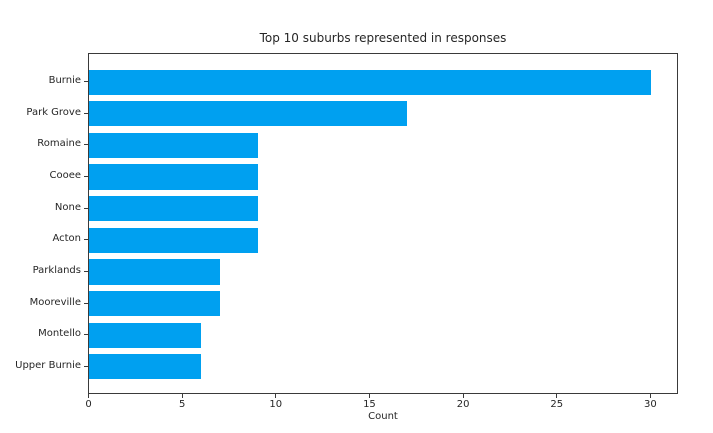 The width and height of the screenshot is (713, 433). What do you see at coordinates (650, 404) in the screenshot?
I see `x-tick-label: 30` at bounding box center [650, 404].